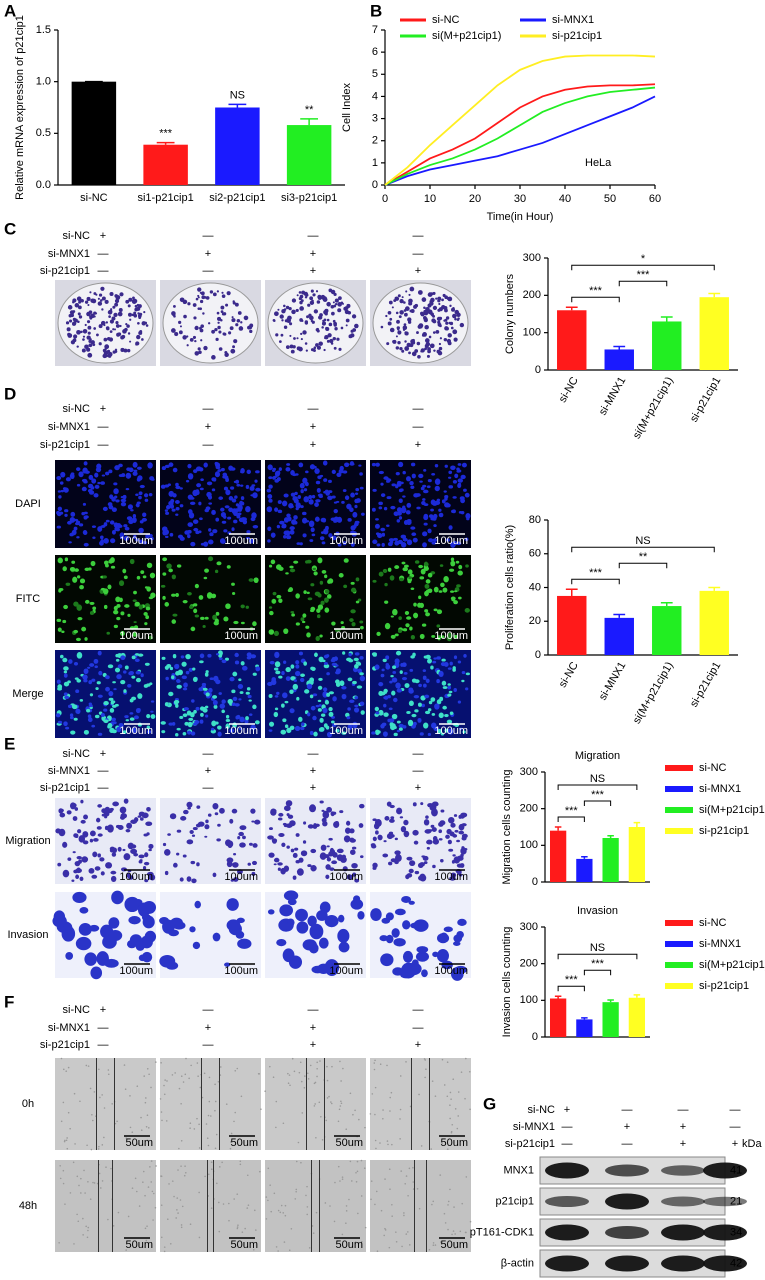 This screenshot has height=1280, width=765. I want to click on annotation: HeLa, so click(598, 163).